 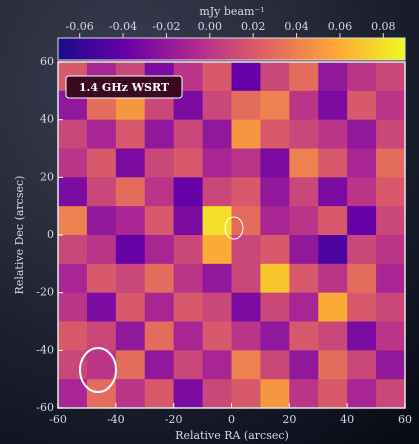 I want to click on y-tick-label: 0, so click(x=50, y=234).